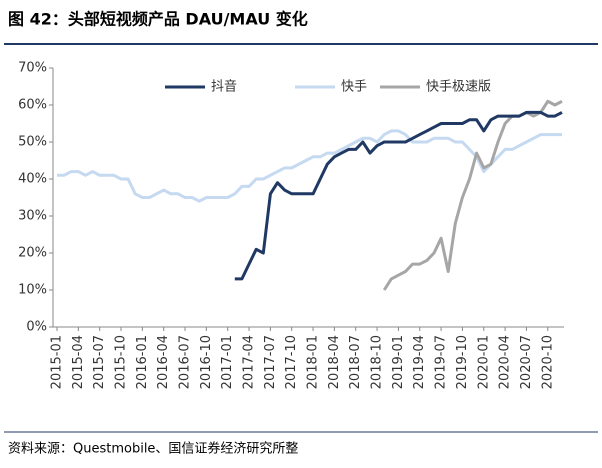 This screenshot has width=602, height=468. What do you see at coordinates (334, 362) in the screenshot?
I see `x-tick-label: 2018-04` at bounding box center [334, 362].